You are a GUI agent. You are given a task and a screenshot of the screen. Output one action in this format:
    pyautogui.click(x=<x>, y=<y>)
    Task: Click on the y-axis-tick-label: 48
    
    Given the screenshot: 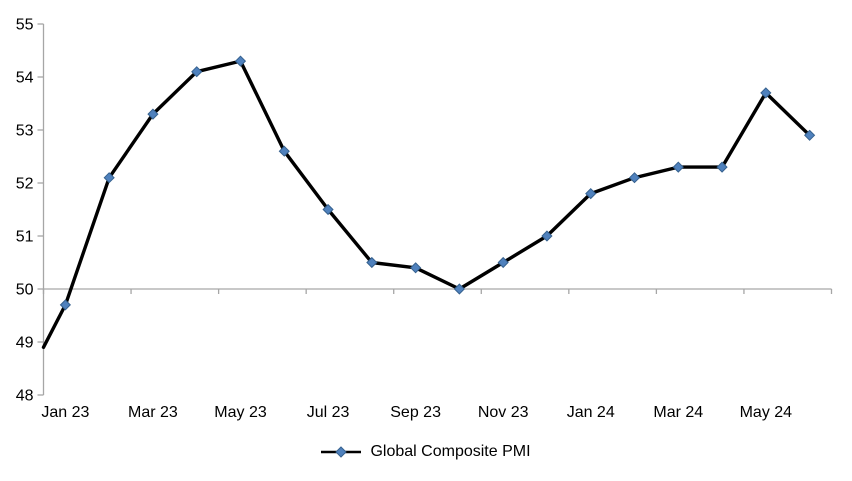 What is the action you would take?
    pyautogui.click(x=25, y=396)
    